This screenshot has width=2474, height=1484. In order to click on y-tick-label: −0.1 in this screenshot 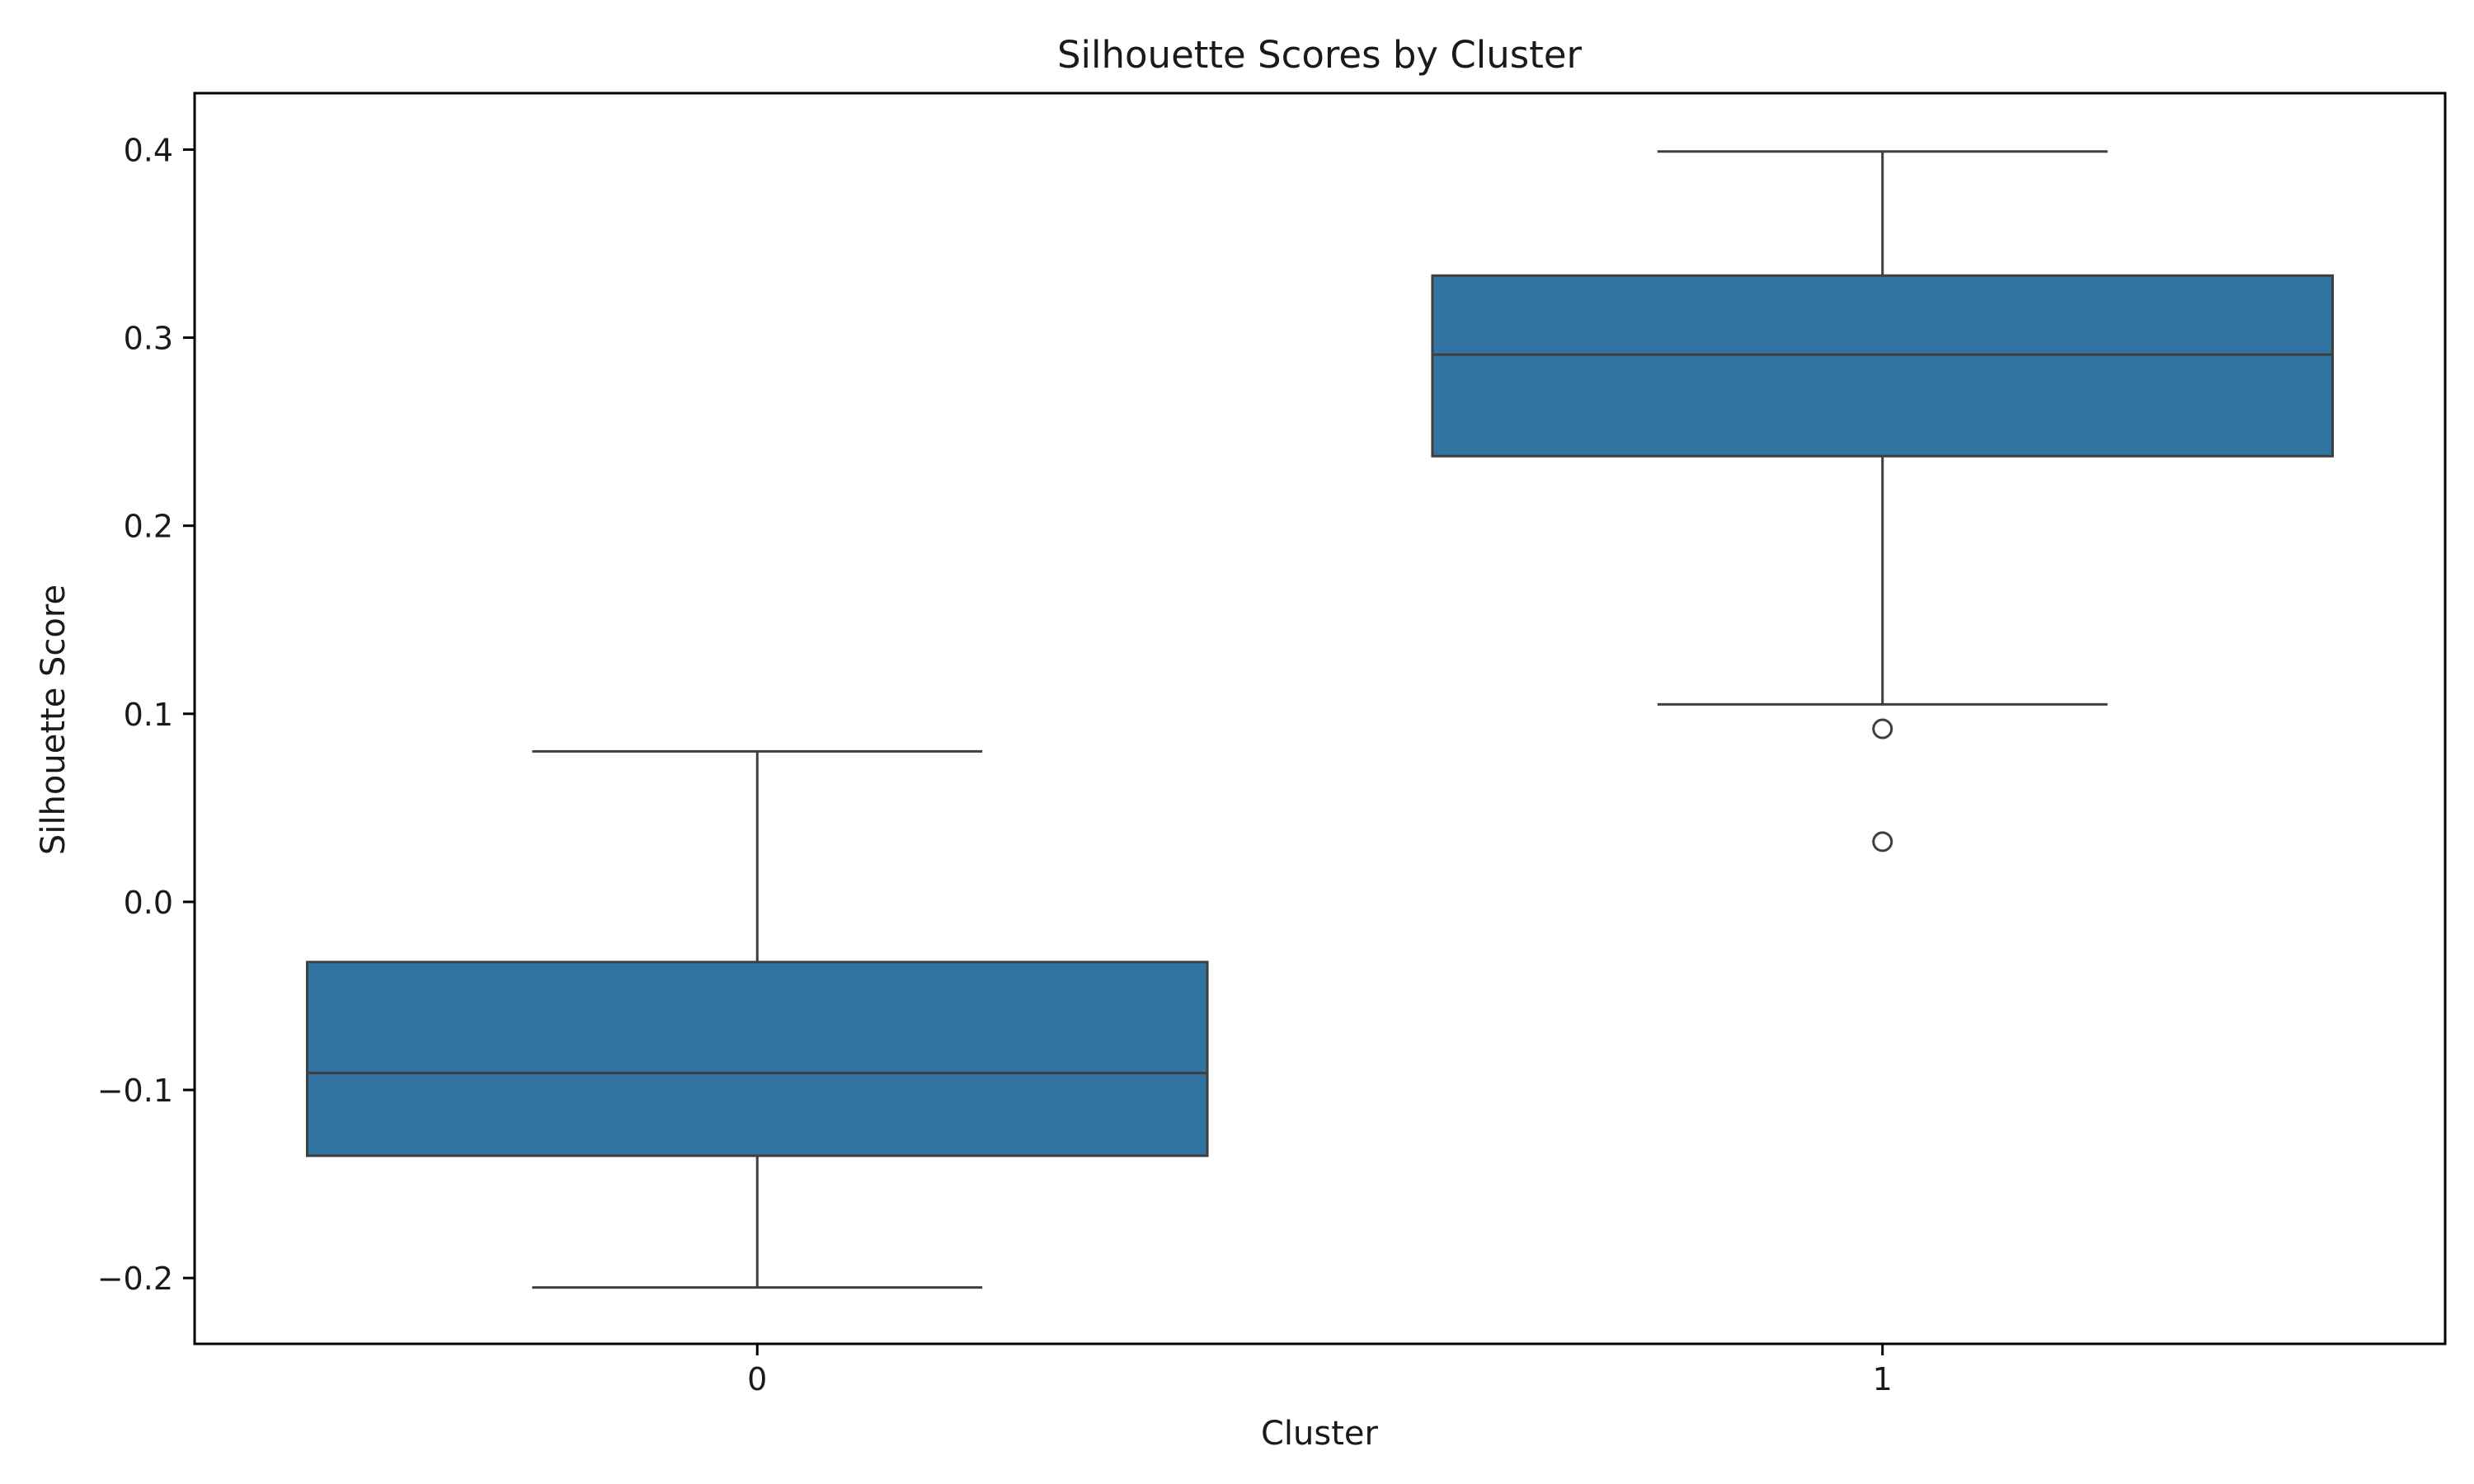, I will do `click(135, 1091)`.